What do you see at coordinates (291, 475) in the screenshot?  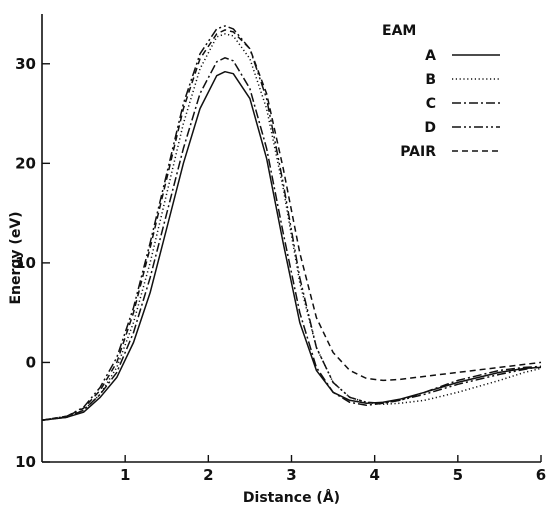 I see `x-tick-label: 3` at bounding box center [291, 475].